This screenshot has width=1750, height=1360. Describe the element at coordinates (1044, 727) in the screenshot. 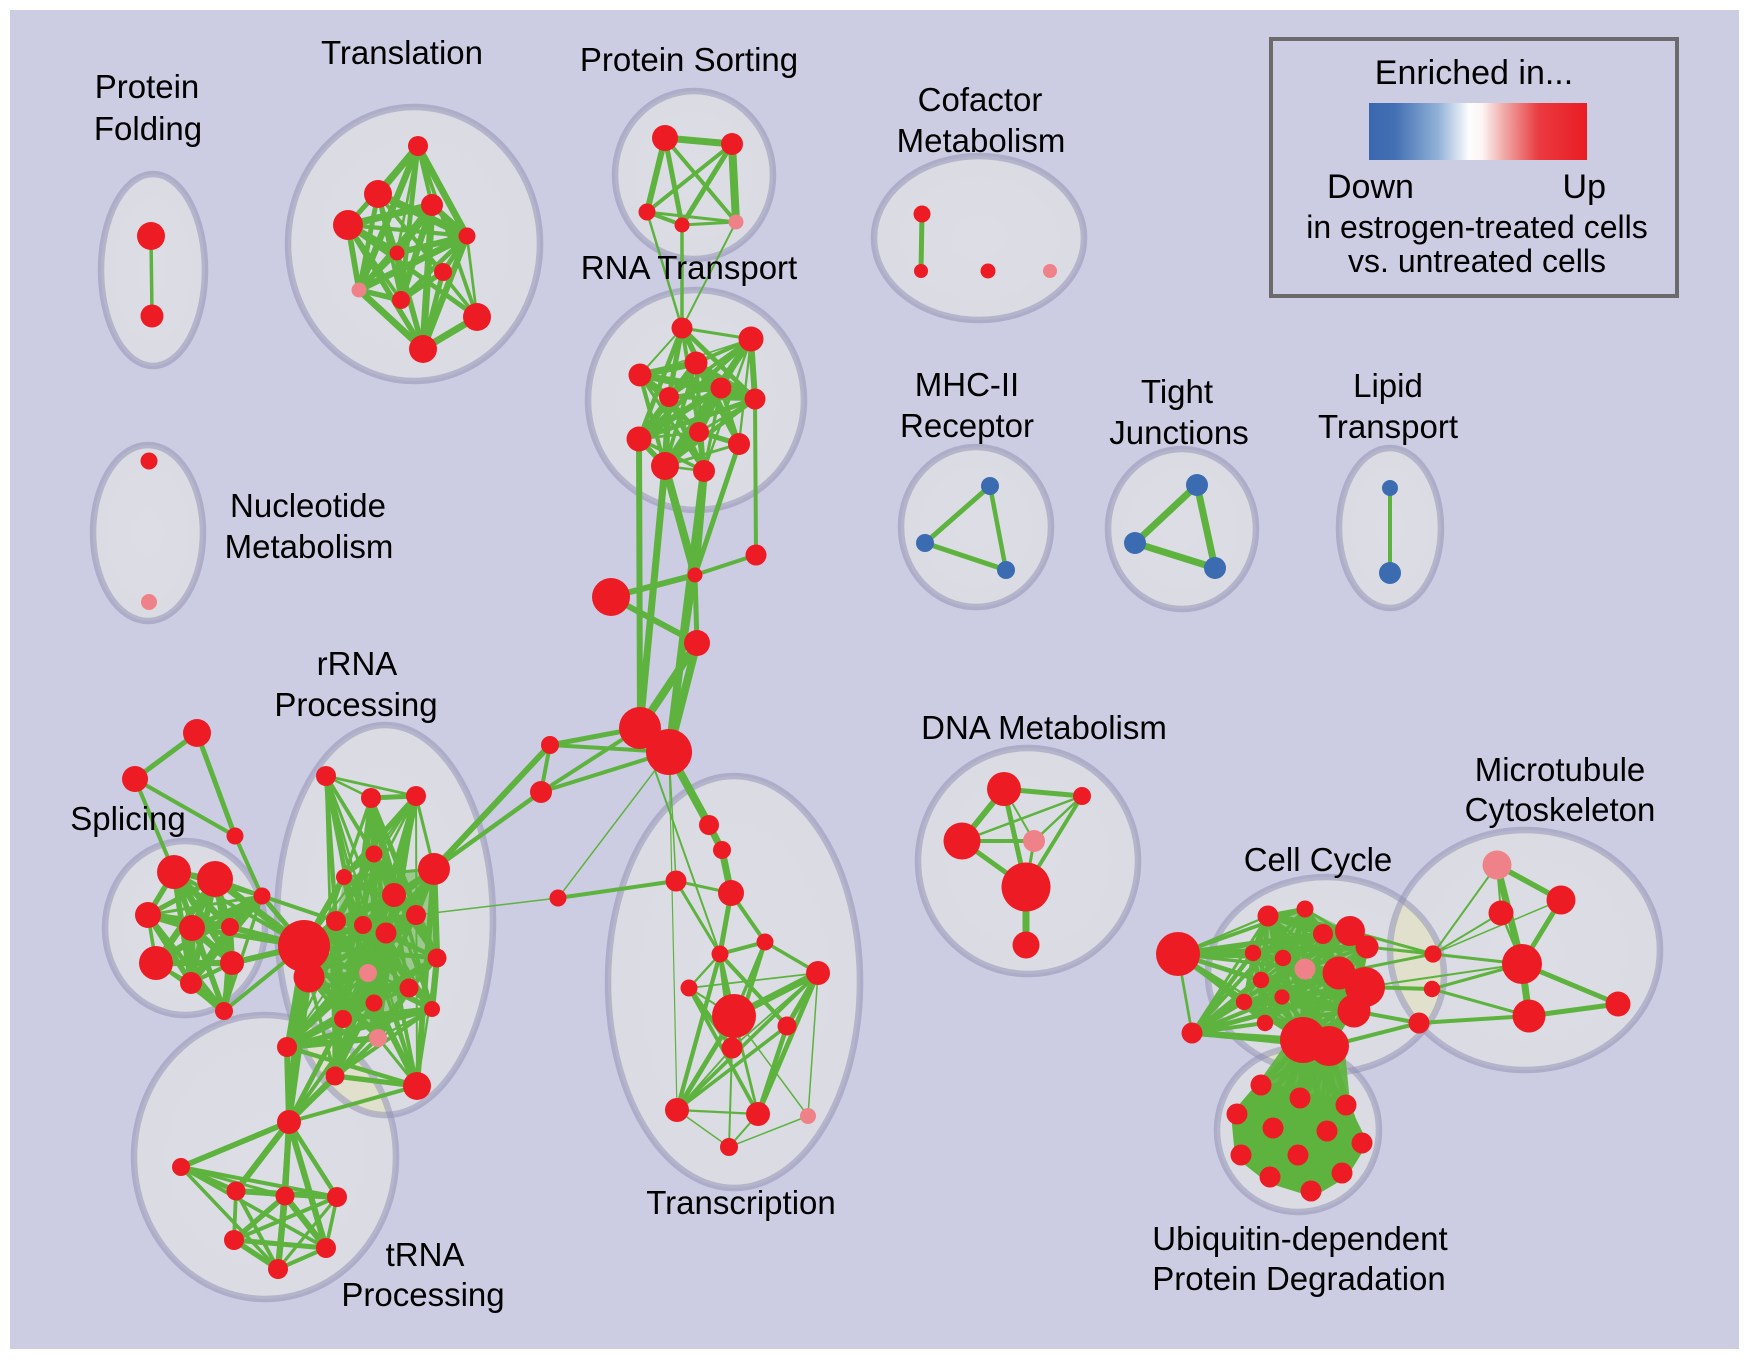

I see `svg-text: DNA Metabolism` at that location.